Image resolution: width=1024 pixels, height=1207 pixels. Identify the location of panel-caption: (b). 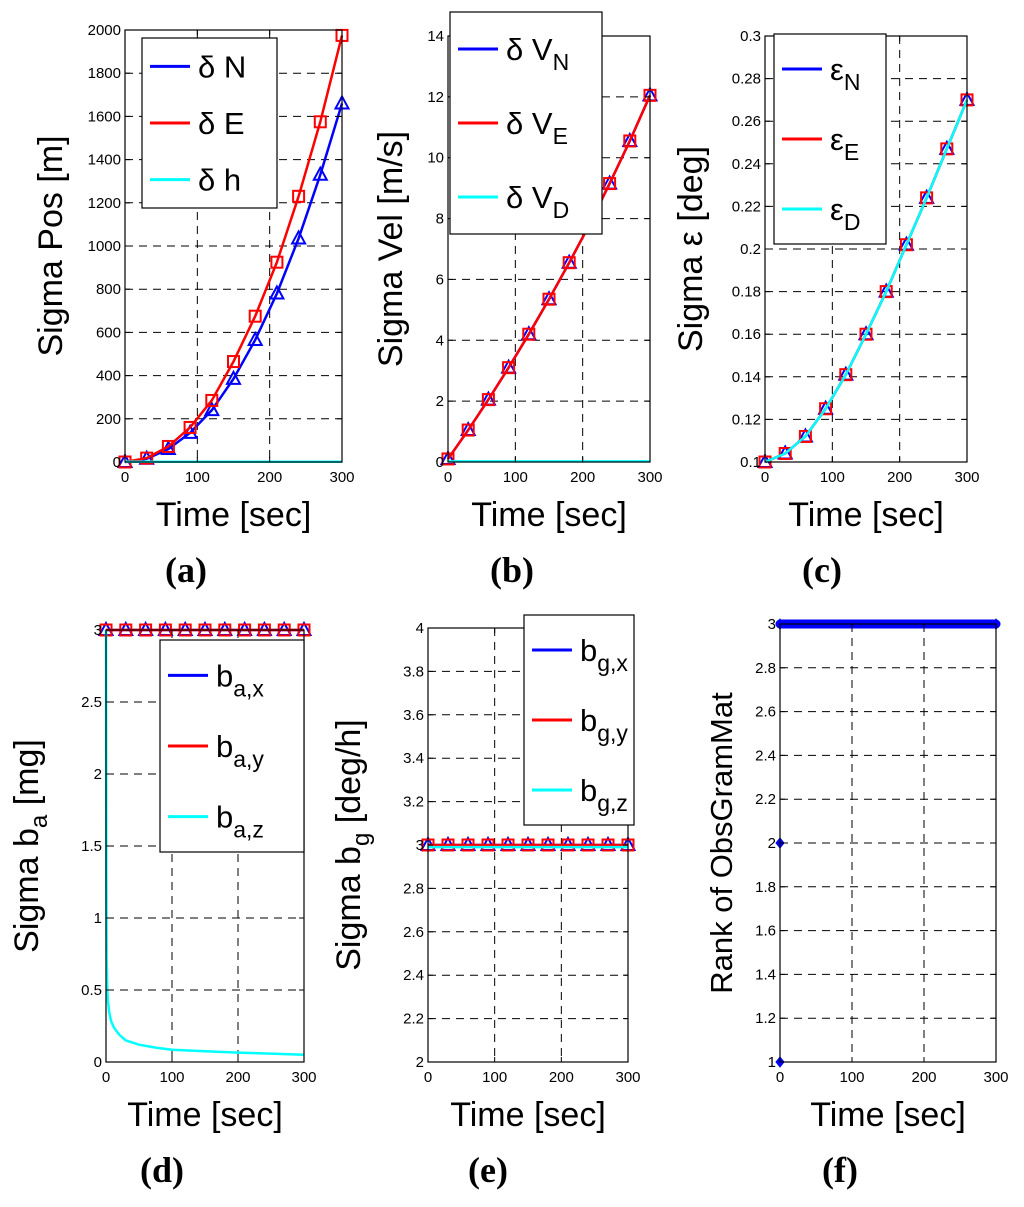
(512, 570).